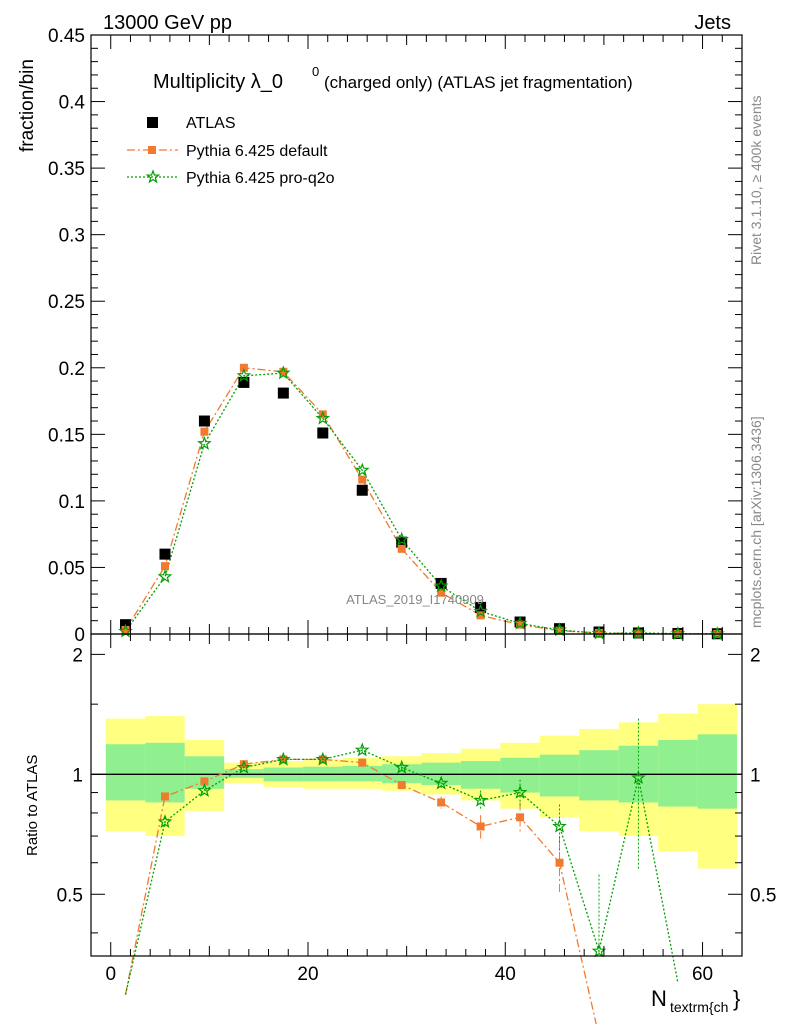  What do you see at coordinates (699, 1007) in the screenshot?
I see `x-axis-title-sub: textrm{ch` at bounding box center [699, 1007].